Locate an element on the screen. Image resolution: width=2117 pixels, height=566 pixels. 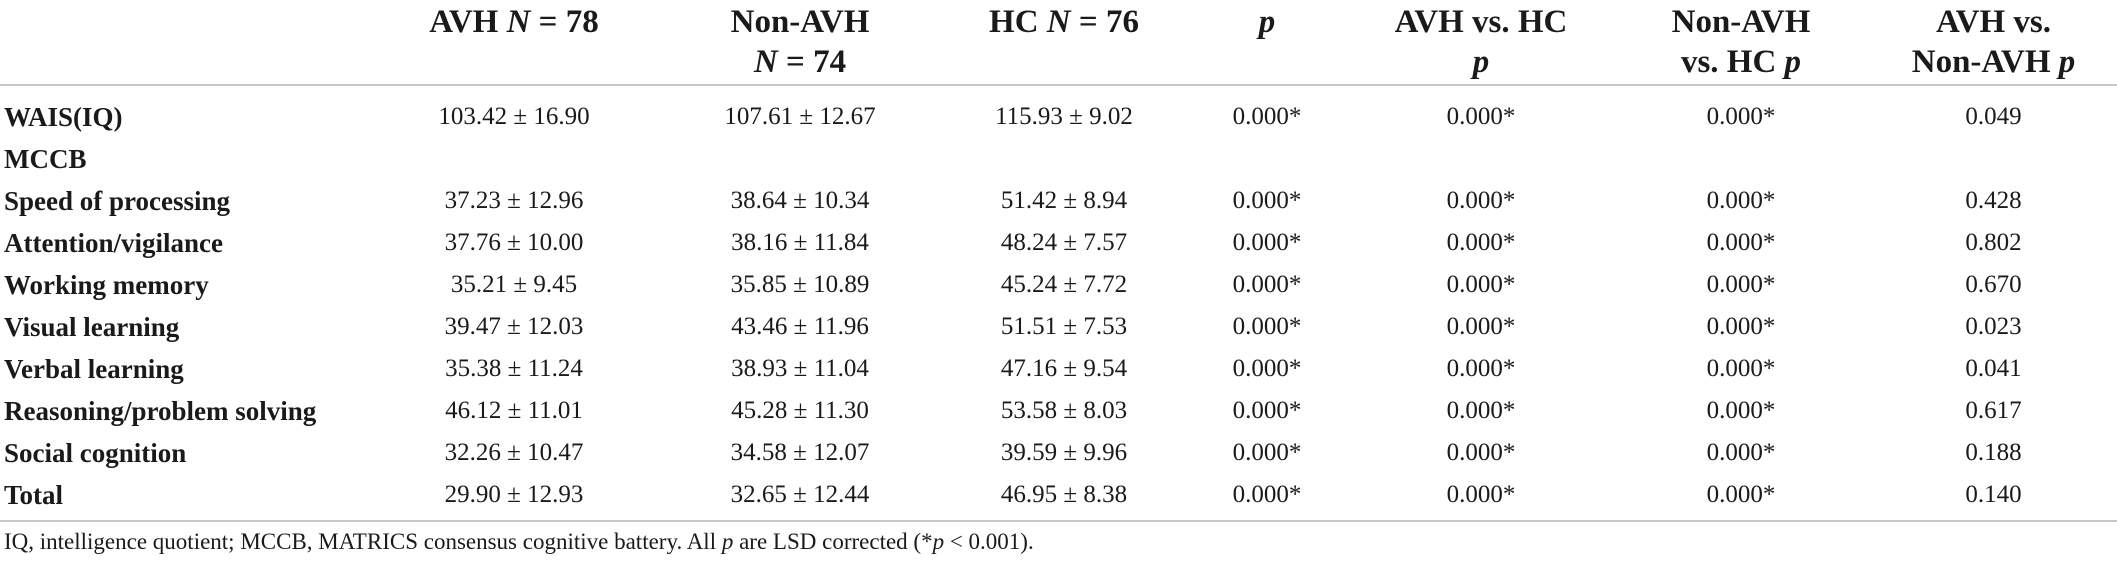
table-cell: 37.23 ± 12.96 is located at coordinates (514, 200).